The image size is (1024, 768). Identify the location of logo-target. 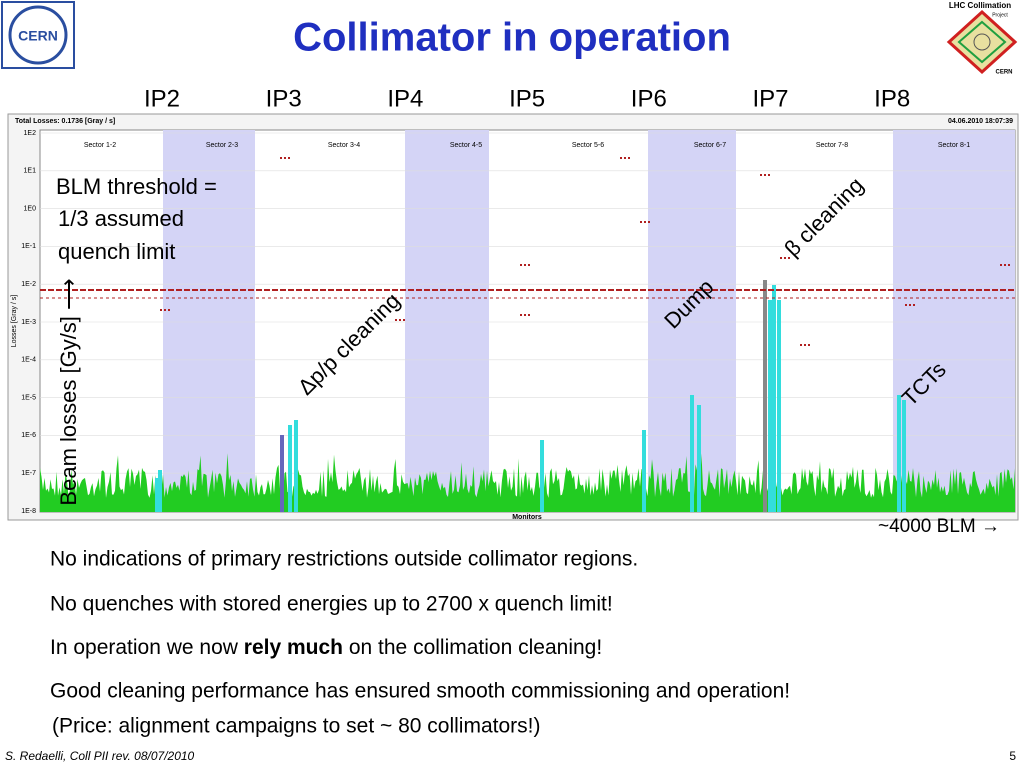
(982, 42).